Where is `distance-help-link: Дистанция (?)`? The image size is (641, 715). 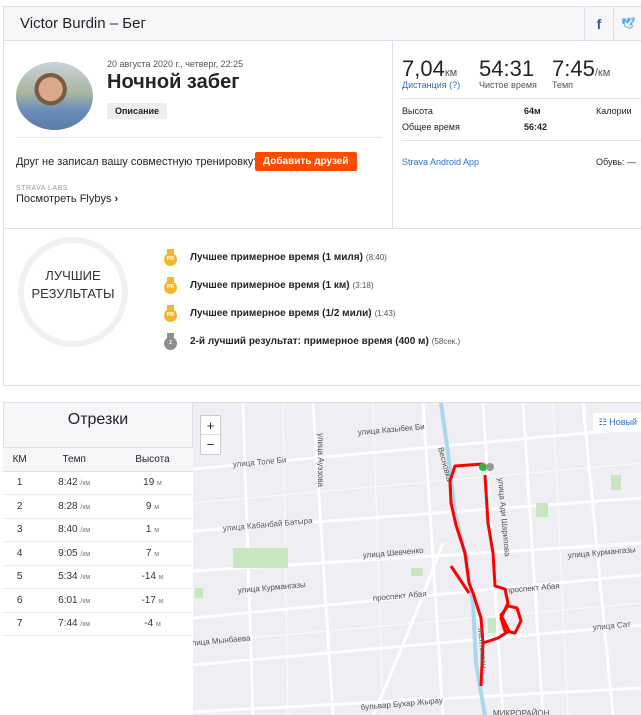 distance-help-link: Дистанция (?) is located at coordinates (431, 85).